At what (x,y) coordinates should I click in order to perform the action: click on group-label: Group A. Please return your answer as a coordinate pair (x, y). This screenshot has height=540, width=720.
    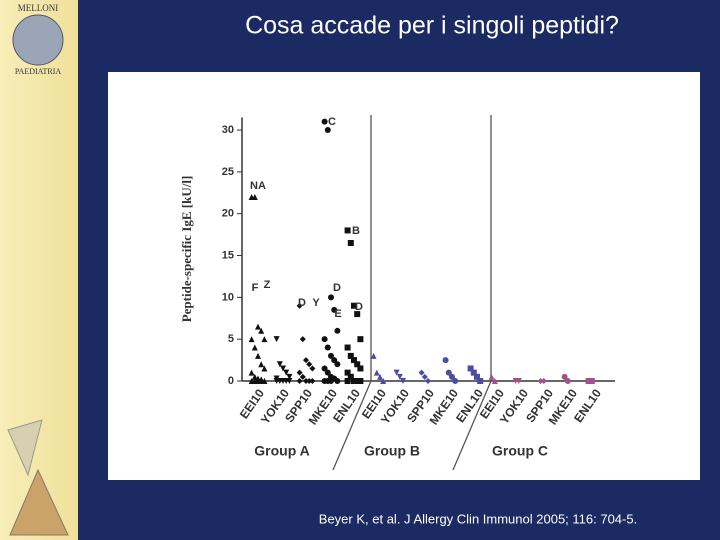
    Looking at the image, I should click on (281, 451).